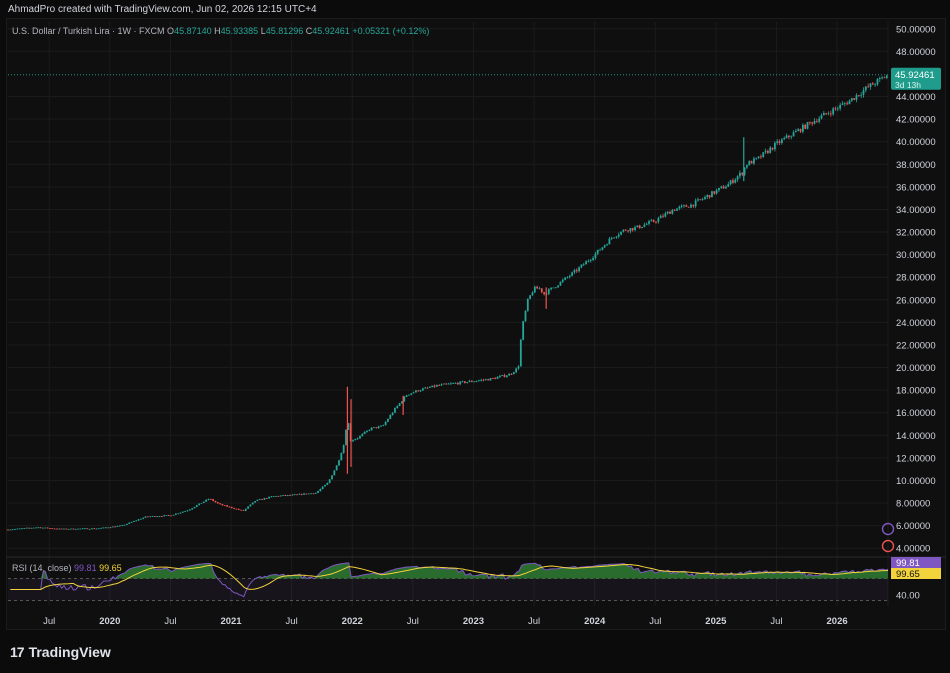 Image resolution: width=950 pixels, height=673 pixels. I want to click on x-axis-label: 2023, so click(473, 621).